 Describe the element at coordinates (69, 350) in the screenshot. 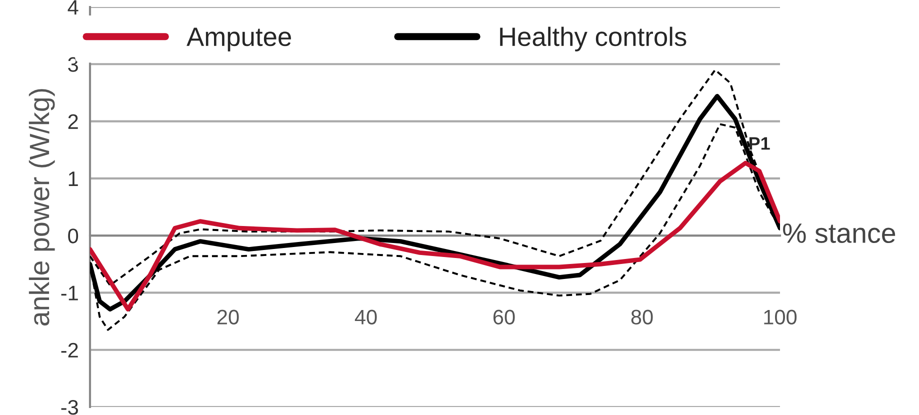

I see `y-tick-label: -2` at that location.